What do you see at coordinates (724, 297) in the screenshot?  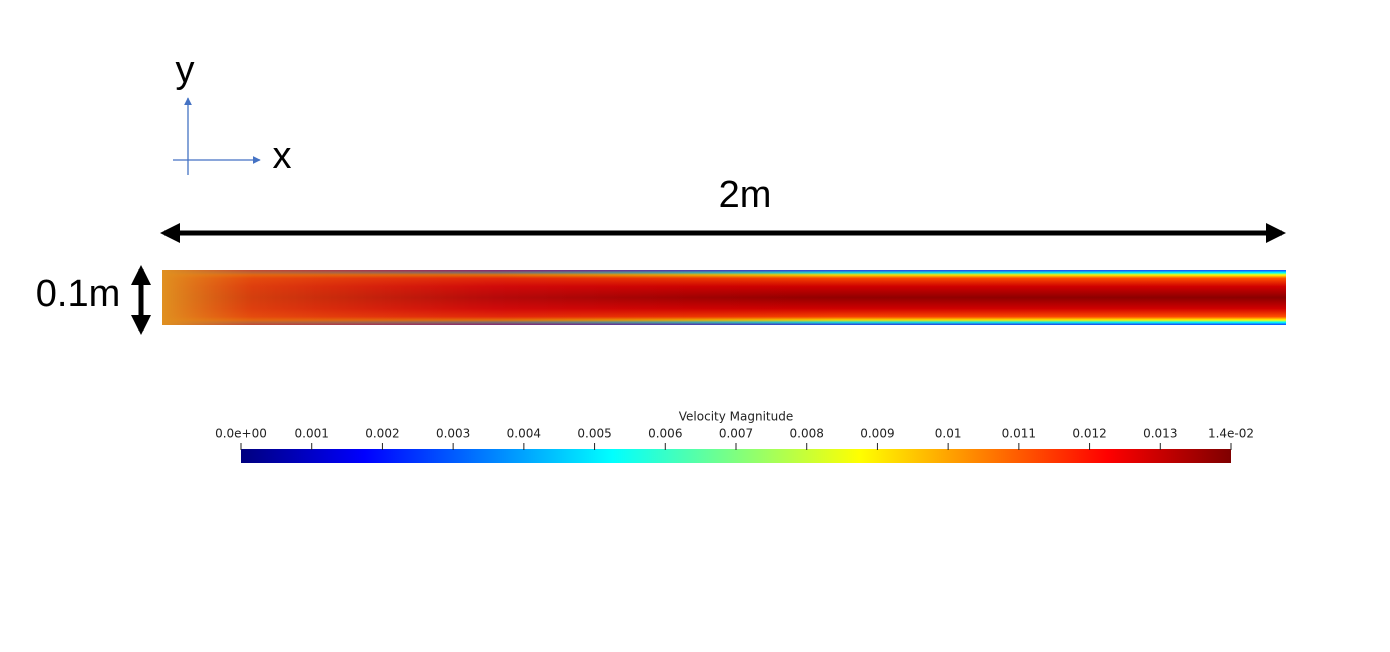 I see `inlet-region` at bounding box center [724, 297].